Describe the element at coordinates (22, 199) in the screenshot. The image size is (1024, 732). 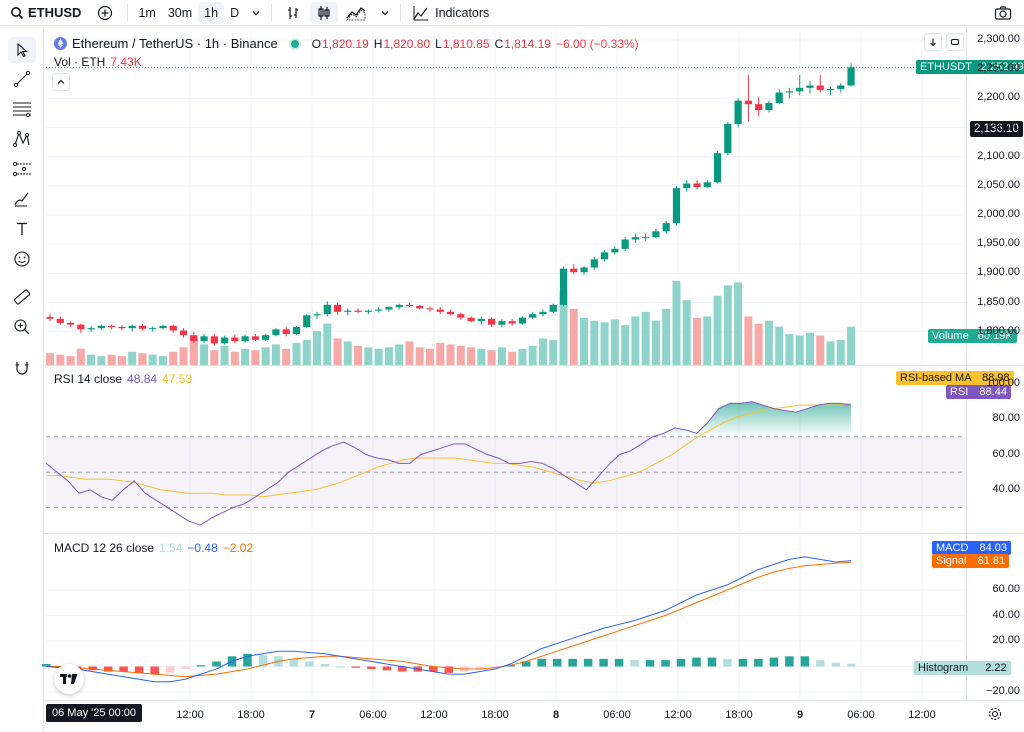
I see `brush-tool` at that location.